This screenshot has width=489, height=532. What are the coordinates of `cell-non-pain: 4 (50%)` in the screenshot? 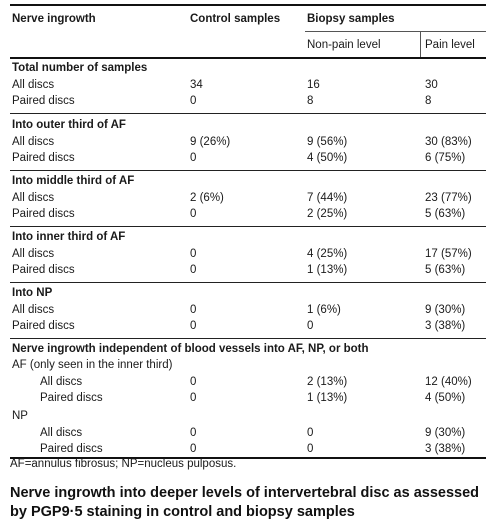 It's located at (327, 158).